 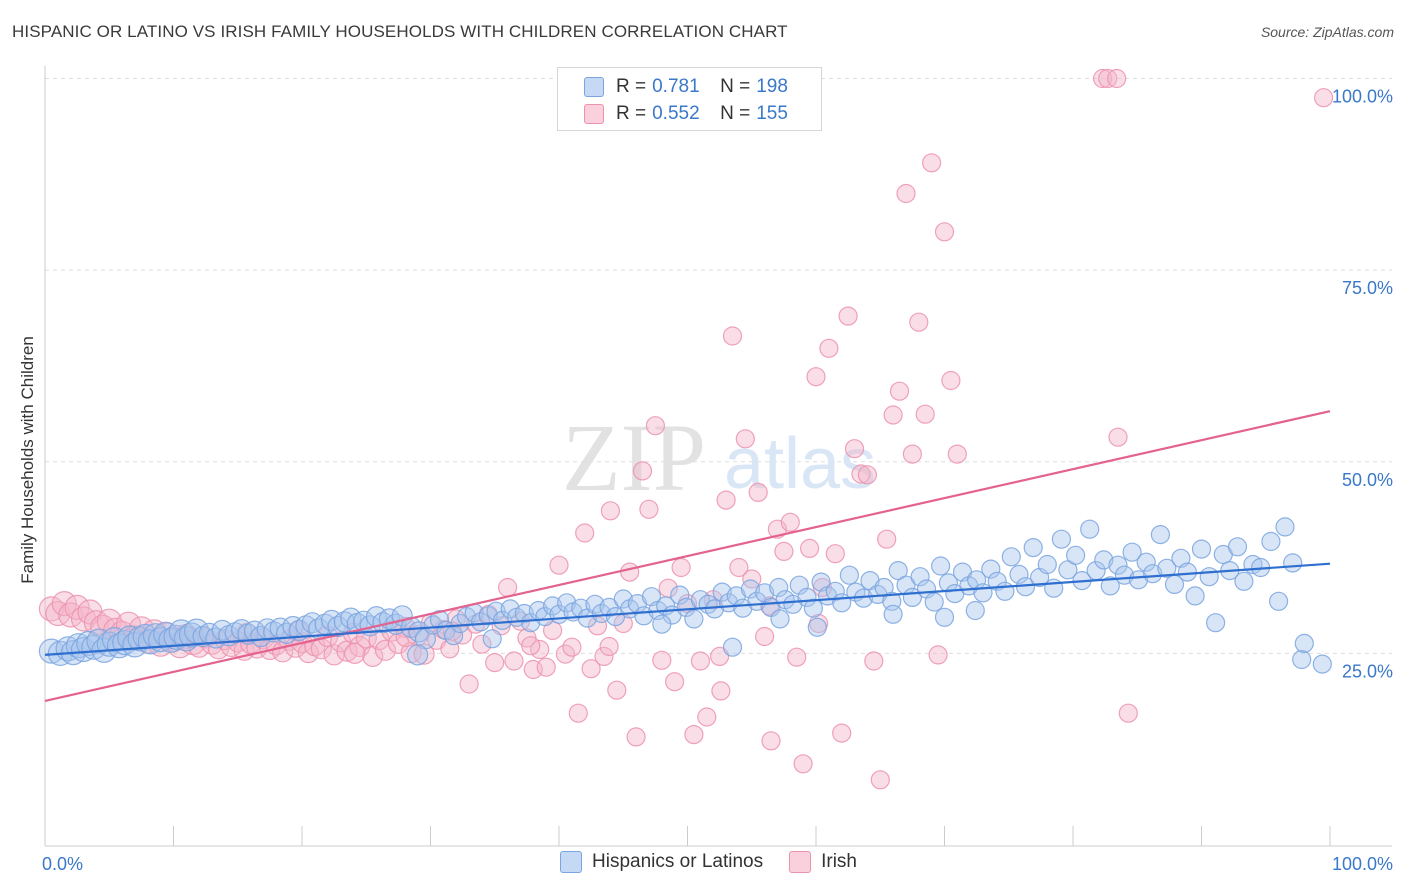 What do you see at coordinates (823, 862) in the screenshot?
I see `legend-item-irish: Irish` at bounding box center [823, 862].